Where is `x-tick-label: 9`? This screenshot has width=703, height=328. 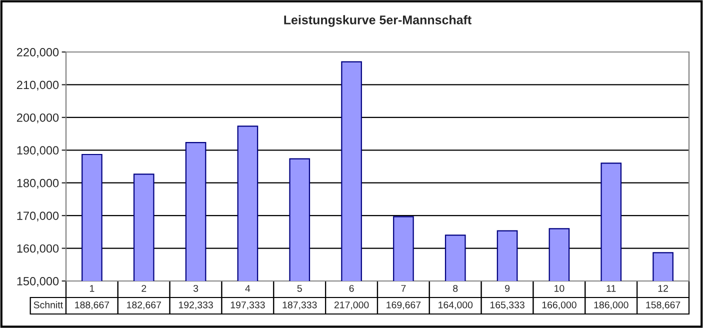 x-tick-label: 9 is located at coordinates (507, 288).